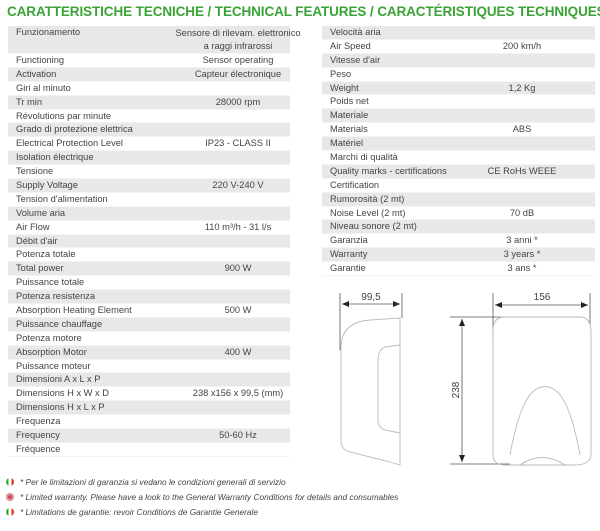 The image size is (600, 531). What do you see at coordinates (522, 240) in the screenshot?
I see `spec-value: 3 anni *` at bounding box center [522, 240].